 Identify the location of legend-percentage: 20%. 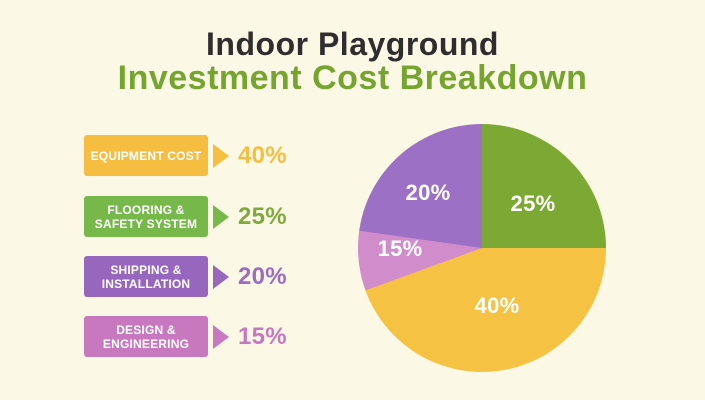
(262, 276).